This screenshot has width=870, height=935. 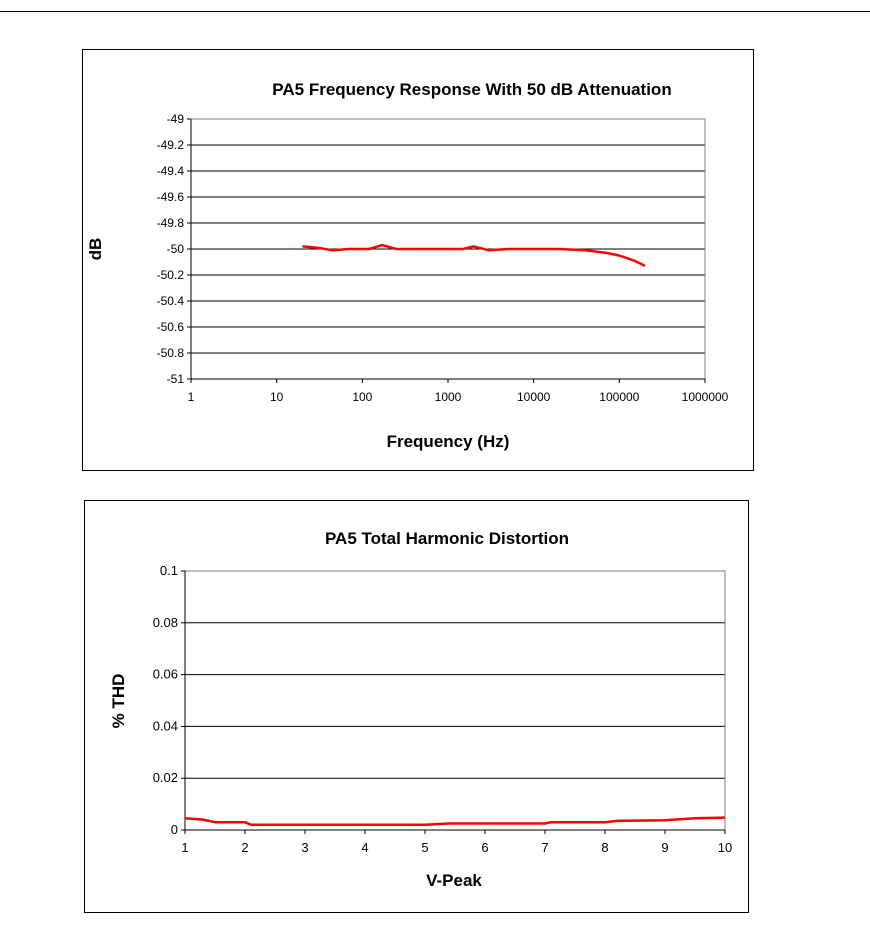 What do you see at coordinates (171, 223) in the screenshot?
I see `y-tick-label: -49.8` at bounding box center [171, 223].